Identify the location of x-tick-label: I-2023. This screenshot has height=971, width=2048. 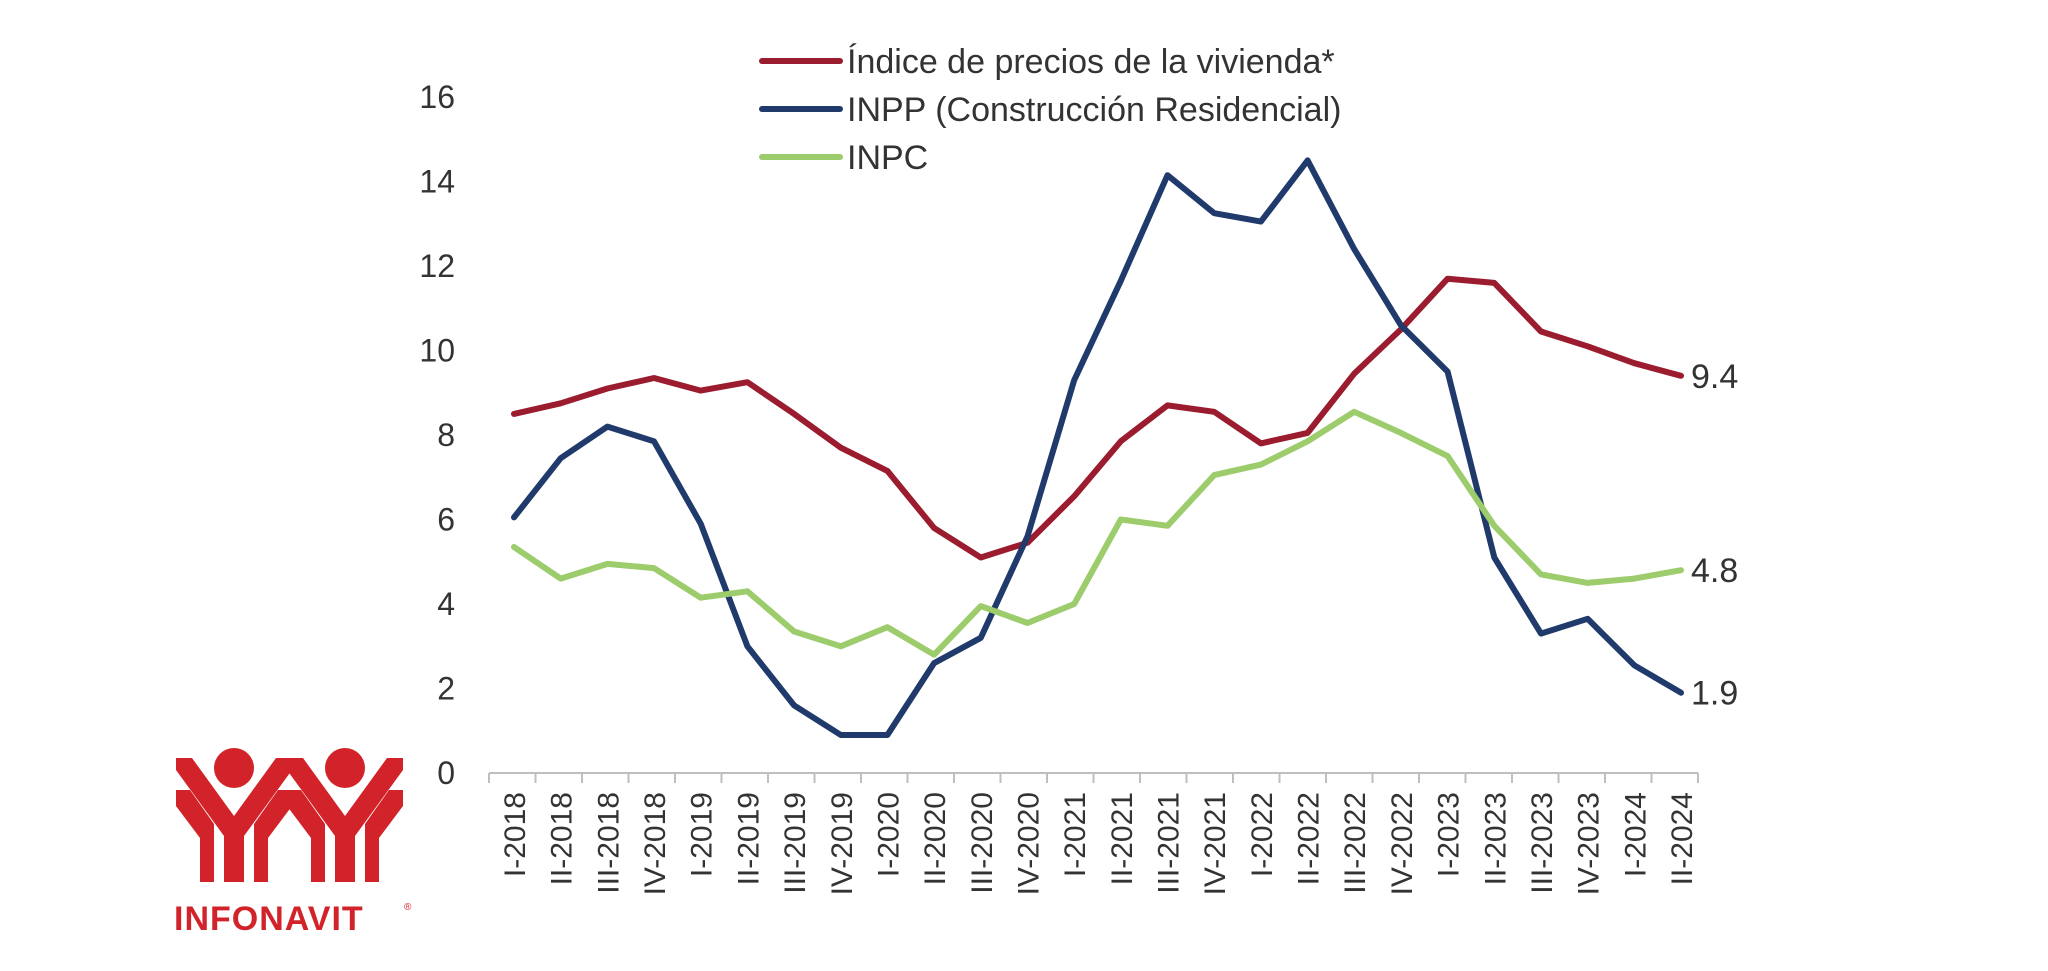
(1449, 834).